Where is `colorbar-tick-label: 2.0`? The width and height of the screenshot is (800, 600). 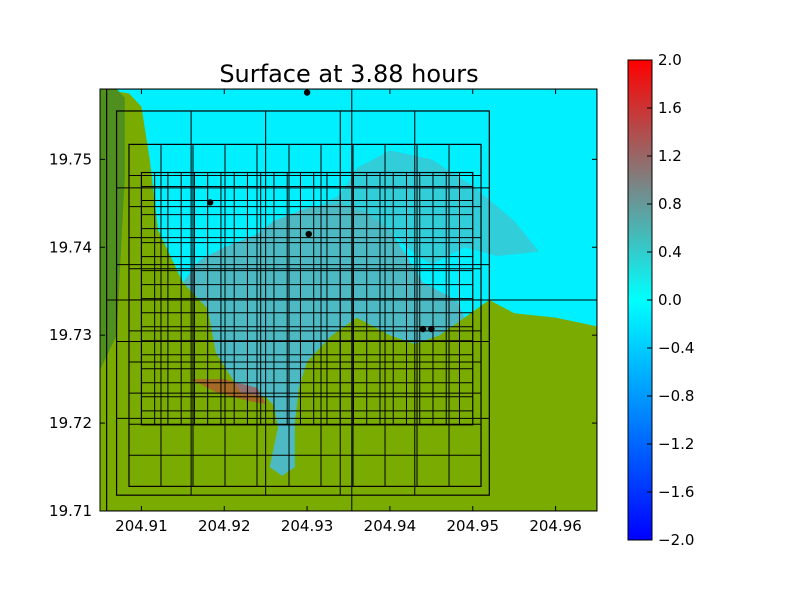 colorbar-tick-label: 2.0 is located at coordinates (670, 60).